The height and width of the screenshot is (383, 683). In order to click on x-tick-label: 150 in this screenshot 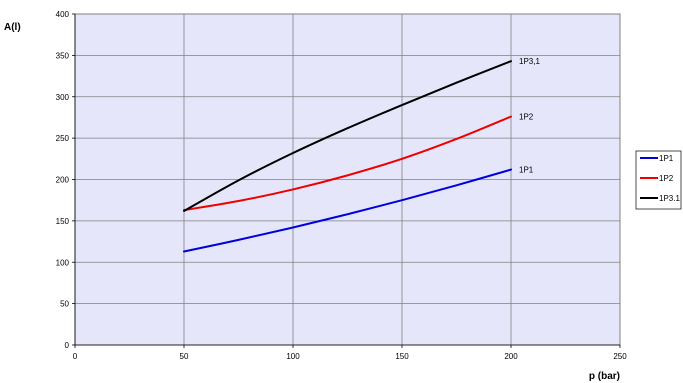, I will do `click(402, 356)`.